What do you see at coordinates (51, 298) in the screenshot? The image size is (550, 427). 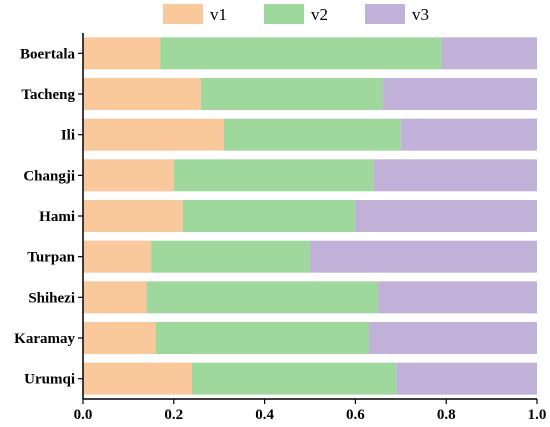 I see `category-label-shihezi: Shihezi` at bounding box center [51, 298].